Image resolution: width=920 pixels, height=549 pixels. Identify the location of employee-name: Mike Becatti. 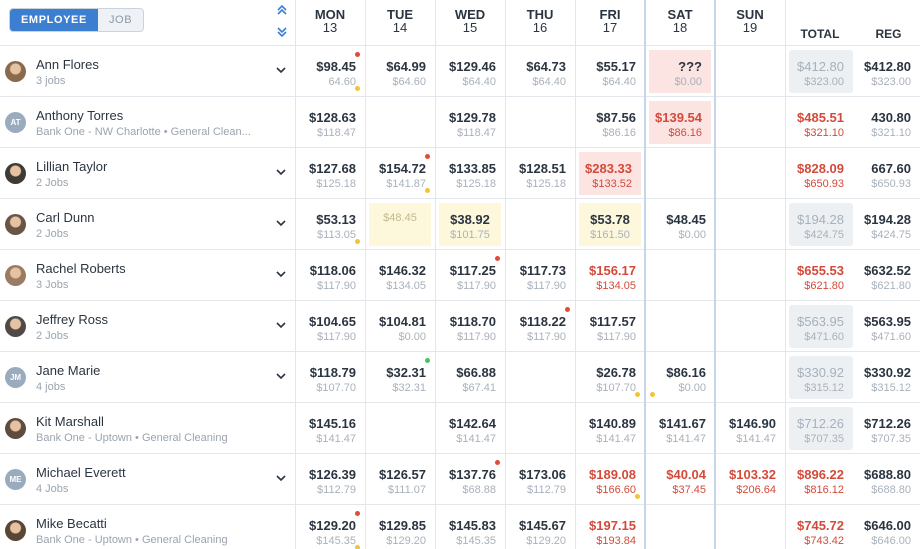
(71, 523).